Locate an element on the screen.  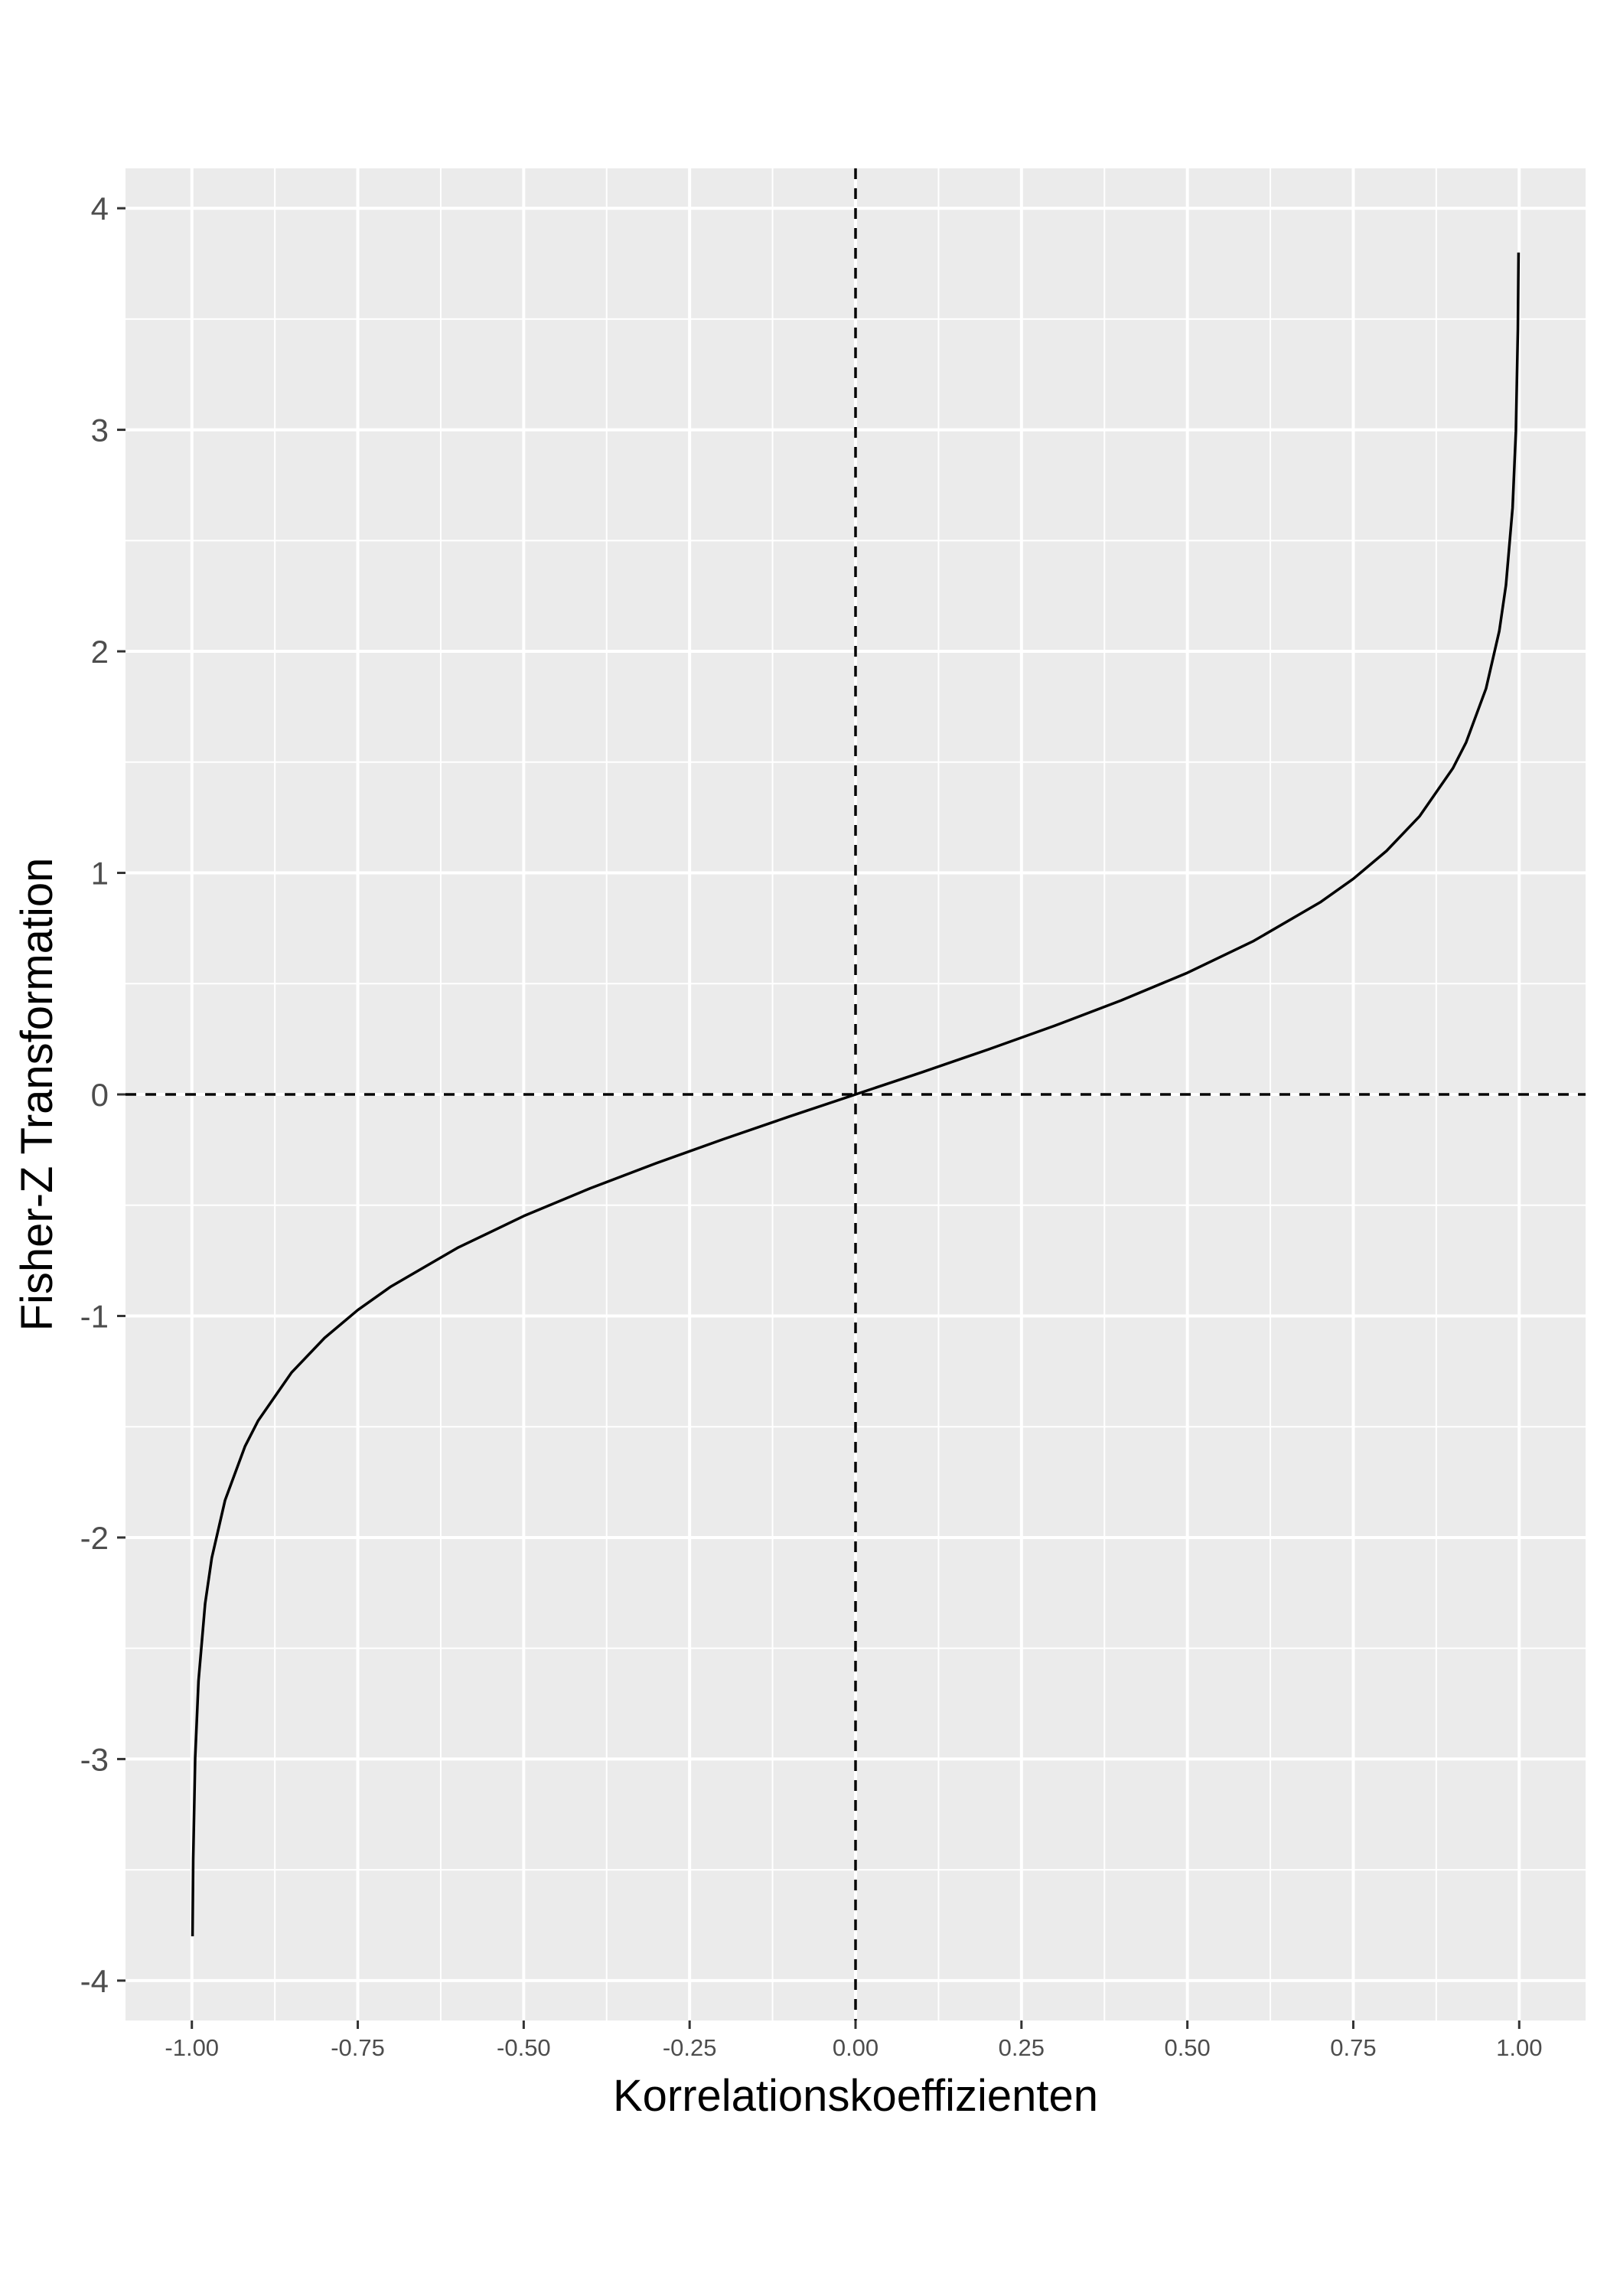
x-tick-labels: -1.00 -0.75 -0.50 -0.25 0.00 0.25 0.50 0.75 1.00 is located at coordinates (853, 2047).